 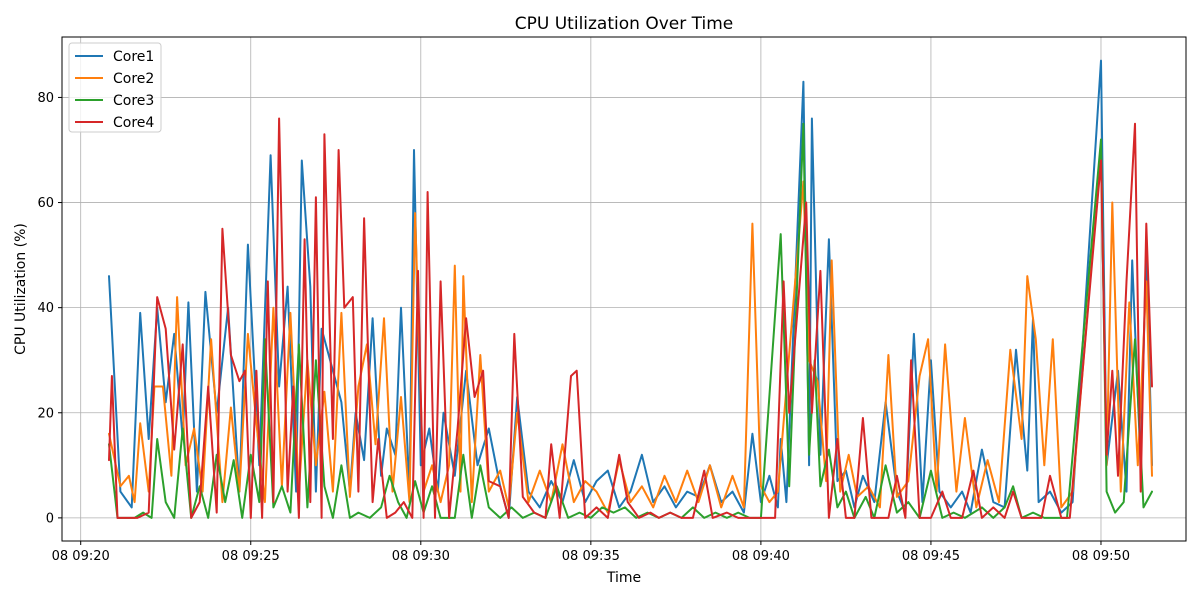 I want to click on x-tick-label: 08 09:25, so click(x=251, y=556).